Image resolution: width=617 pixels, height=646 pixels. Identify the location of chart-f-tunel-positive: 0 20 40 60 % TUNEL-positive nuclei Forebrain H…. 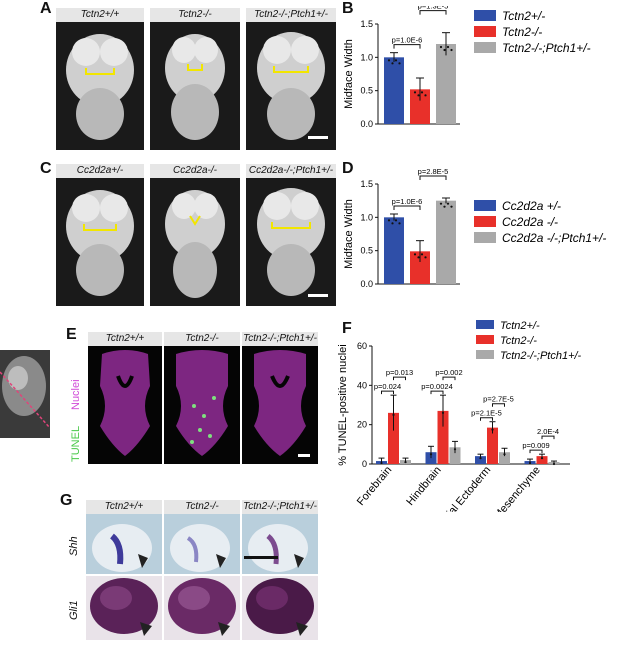
(459, 416).